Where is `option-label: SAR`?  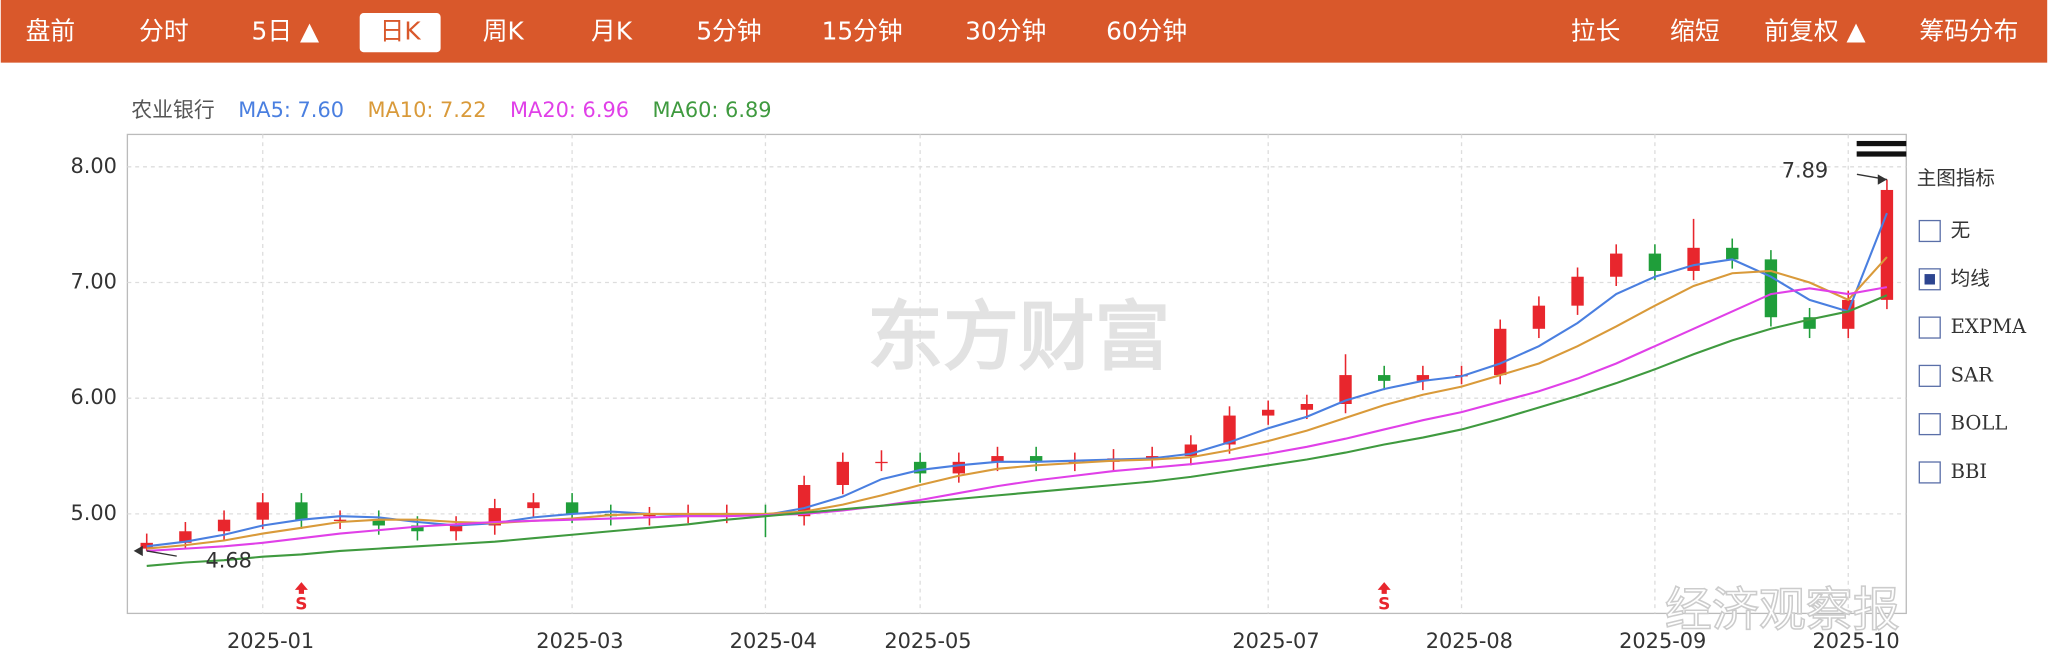
option-label: SAR is located at coordinates (1973, 374).